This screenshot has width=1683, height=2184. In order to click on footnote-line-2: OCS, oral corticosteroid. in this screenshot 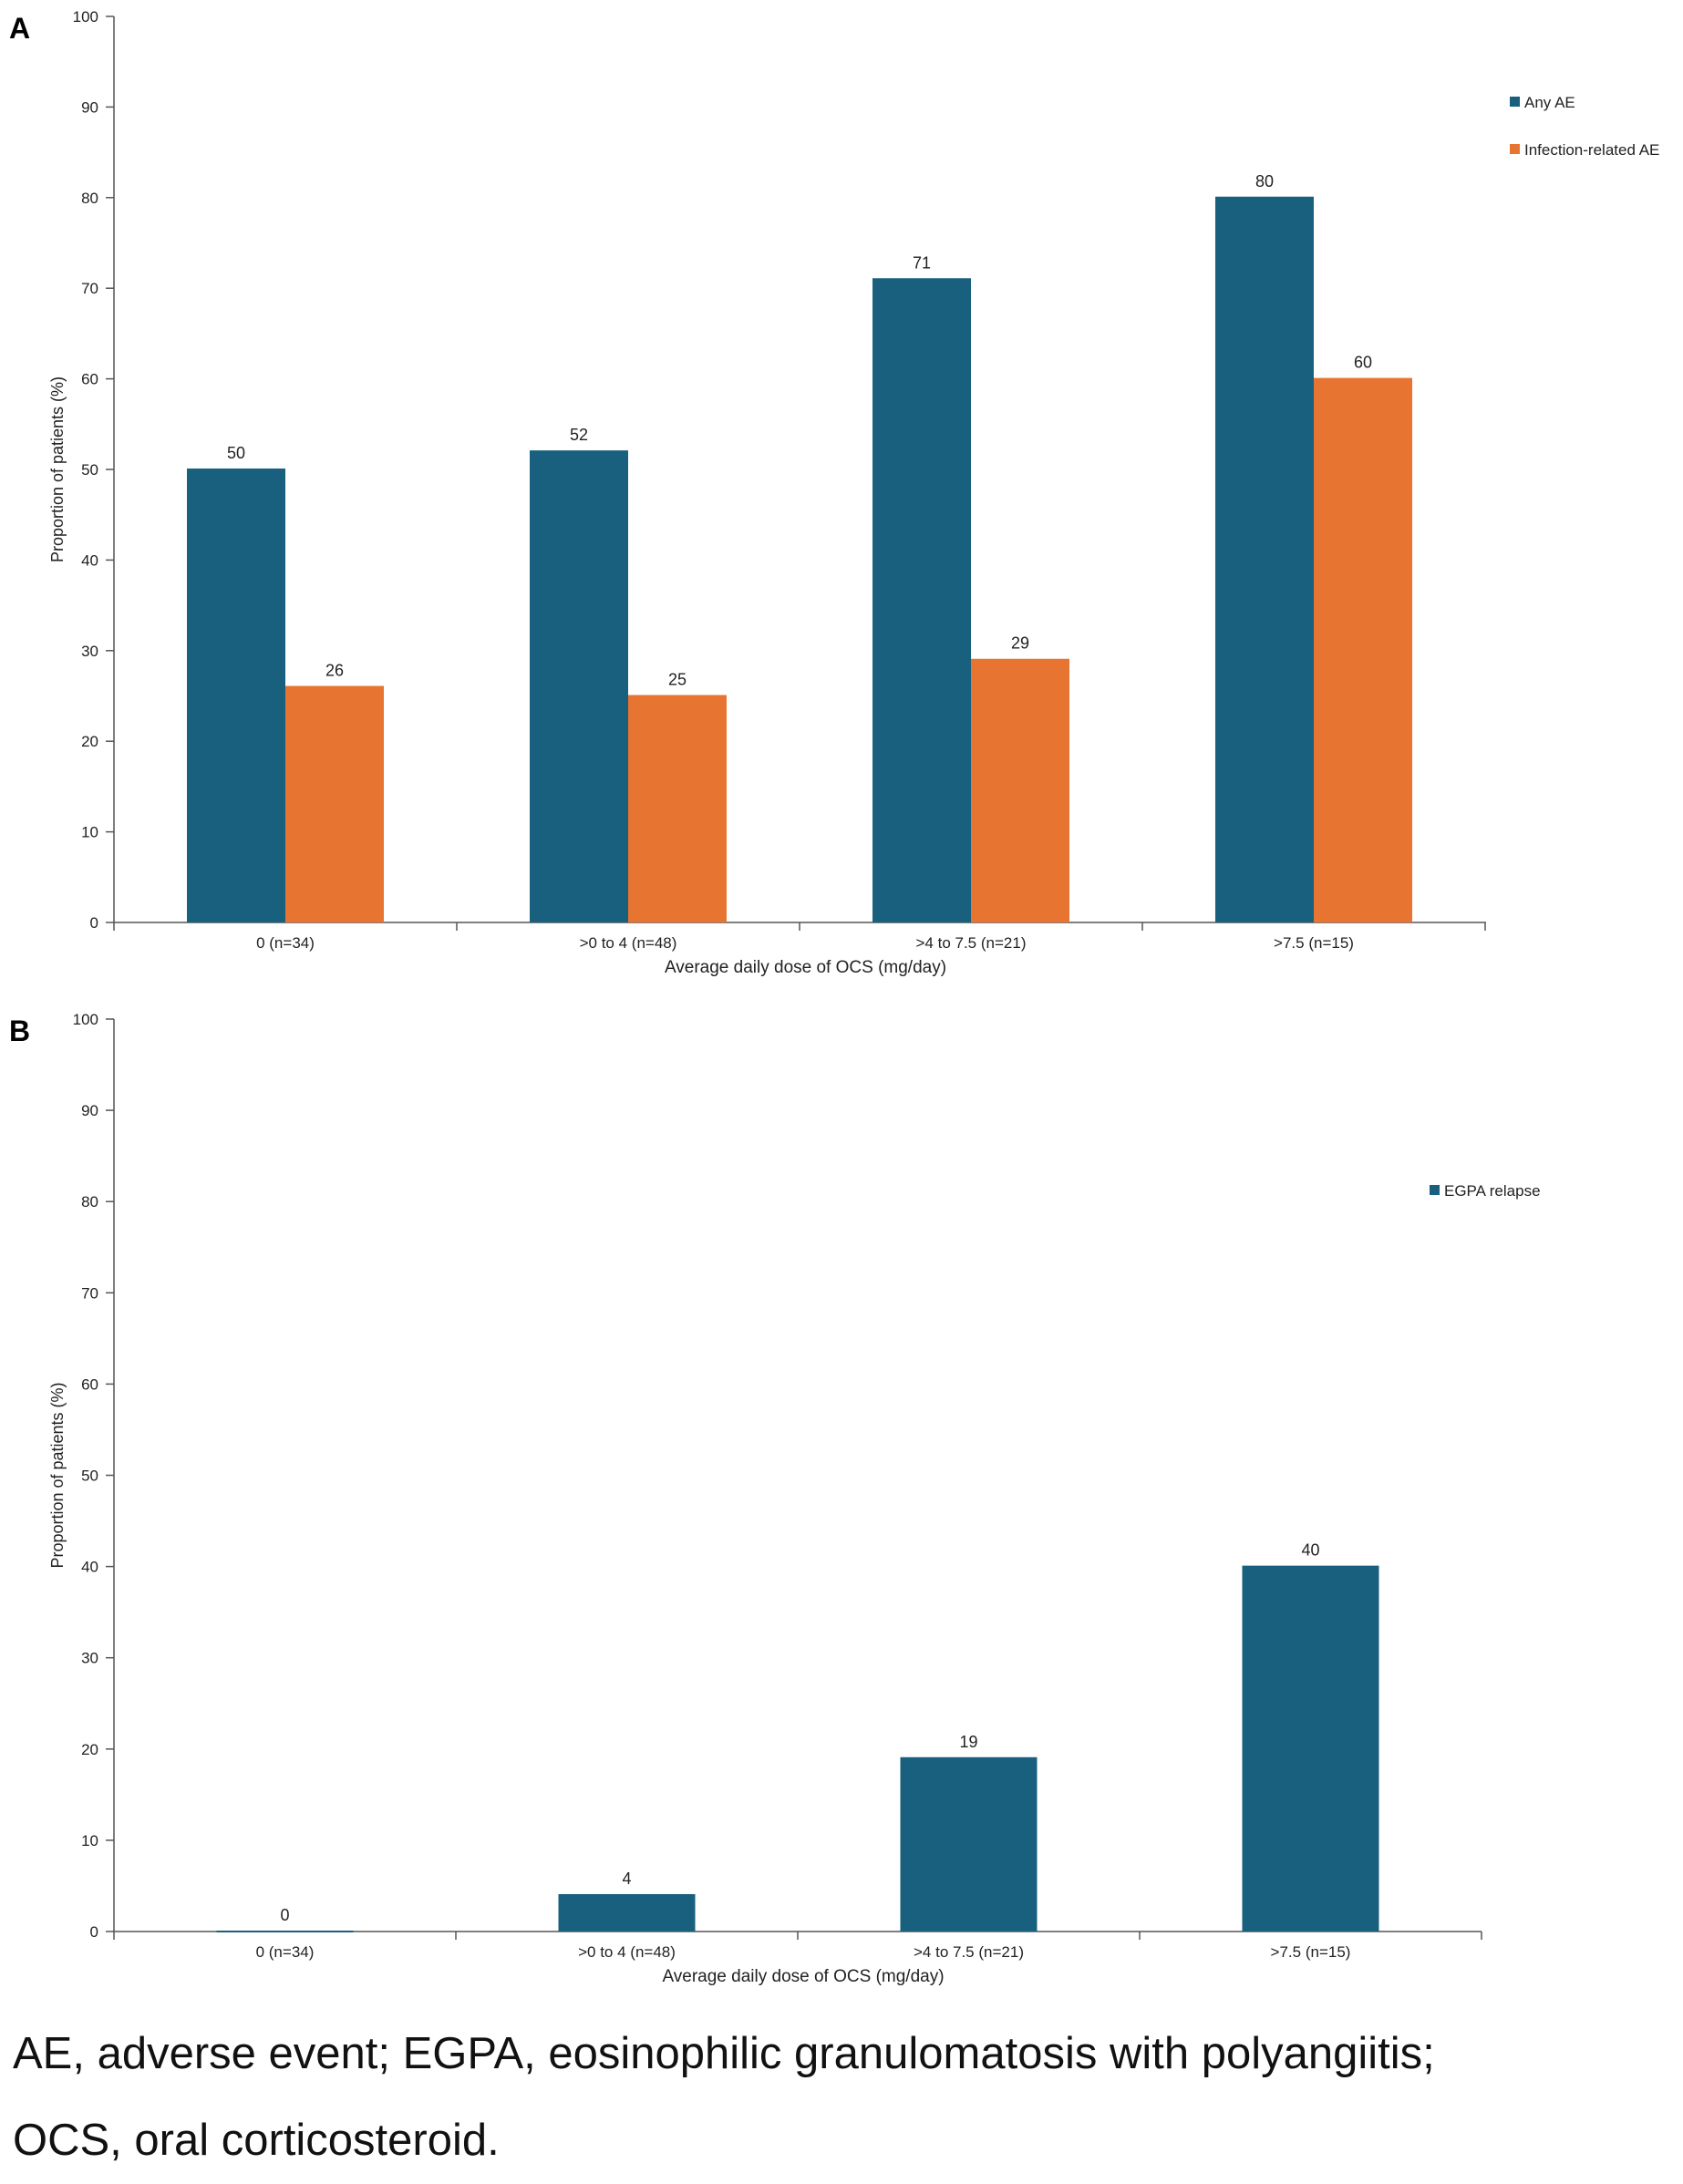, I will do `click(256, 2140)`.